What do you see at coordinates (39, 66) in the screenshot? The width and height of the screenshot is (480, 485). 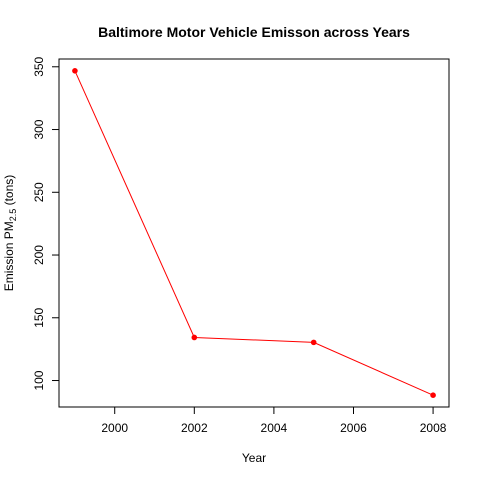 I see `y-tick-label: 350` at bounding box center [39, 66].